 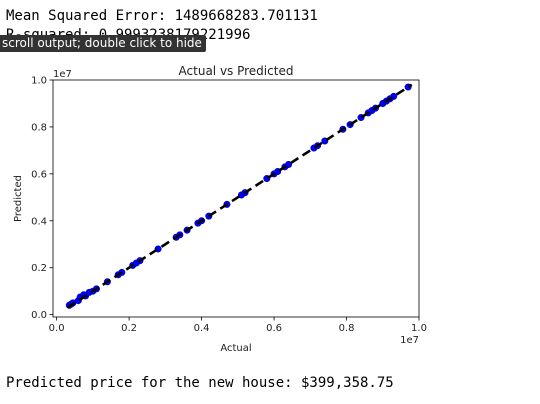 What do you see at coordinates (162, 16) in the screenshot?
I see `mse-output: Mean Squared Error: 1489668283.701131` at bounding box center [162, 16].